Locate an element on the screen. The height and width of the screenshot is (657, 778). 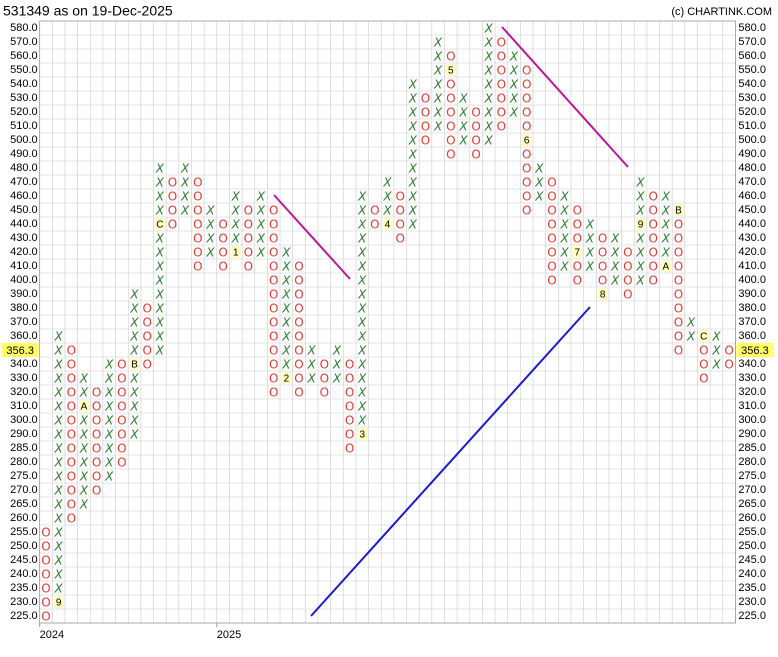
y-tick-label: 240.0 is located at coordinates (24, 574).